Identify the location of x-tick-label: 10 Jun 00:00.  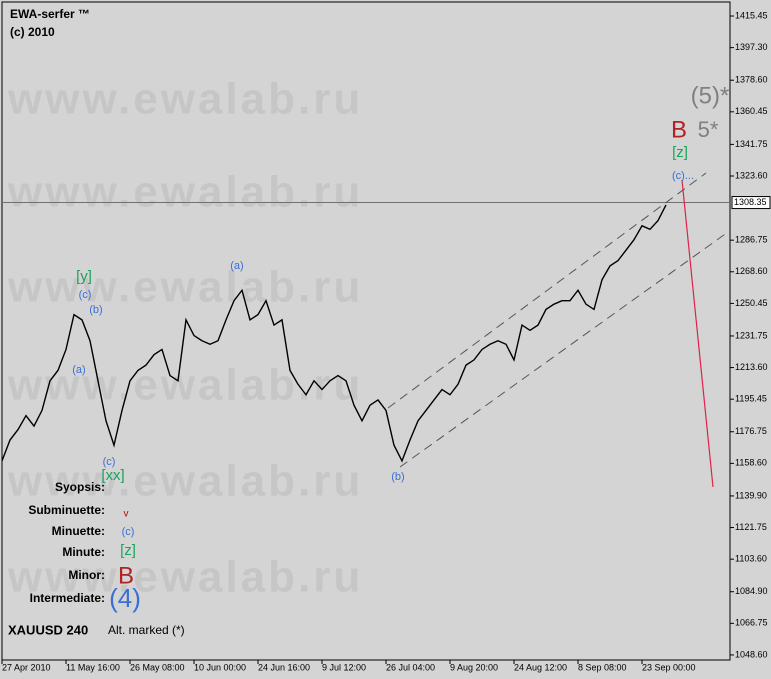
(220, 667).